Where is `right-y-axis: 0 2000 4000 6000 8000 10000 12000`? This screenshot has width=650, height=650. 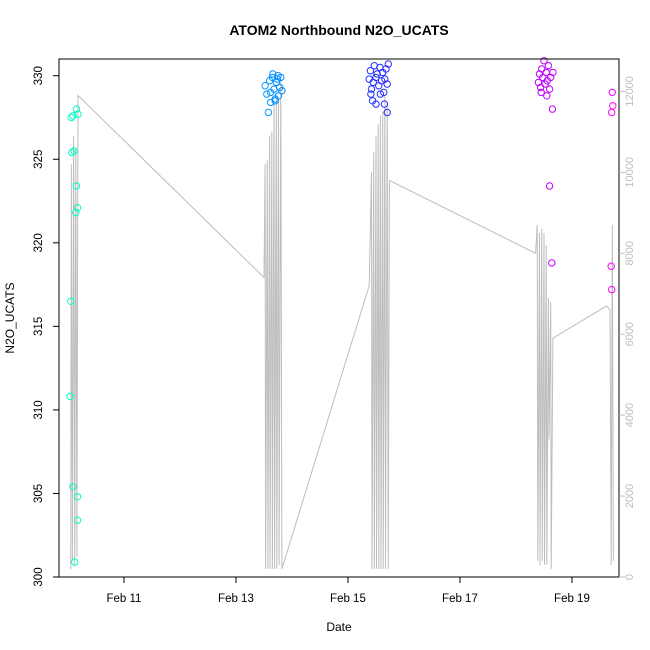
right-y-axis: 0 2000 4000 6000 8000 10000 12000 is located at coordinates (627, 328).